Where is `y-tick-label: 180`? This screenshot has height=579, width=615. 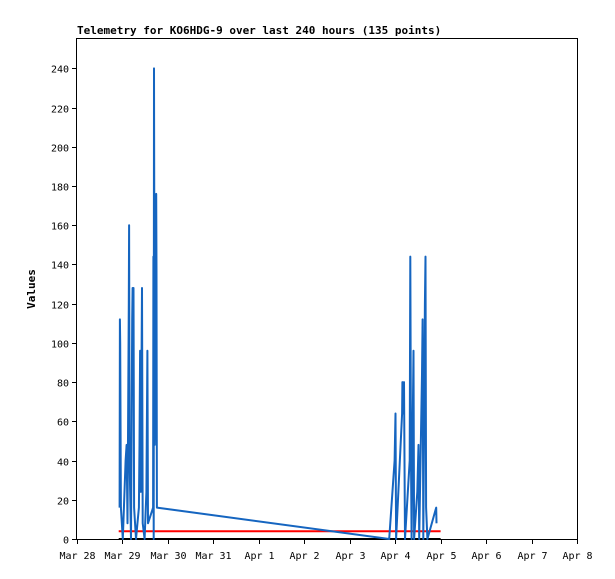 y-tick-label: 180 is located at coordinates (60, 188).